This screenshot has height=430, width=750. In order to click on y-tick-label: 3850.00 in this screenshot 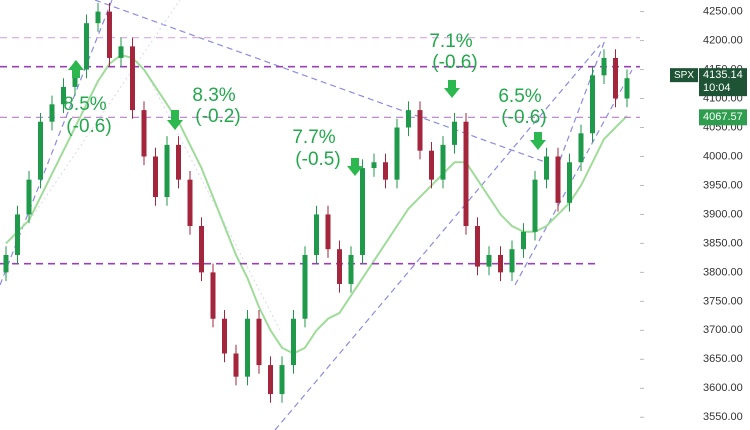, I will do `click(723, 243)`.